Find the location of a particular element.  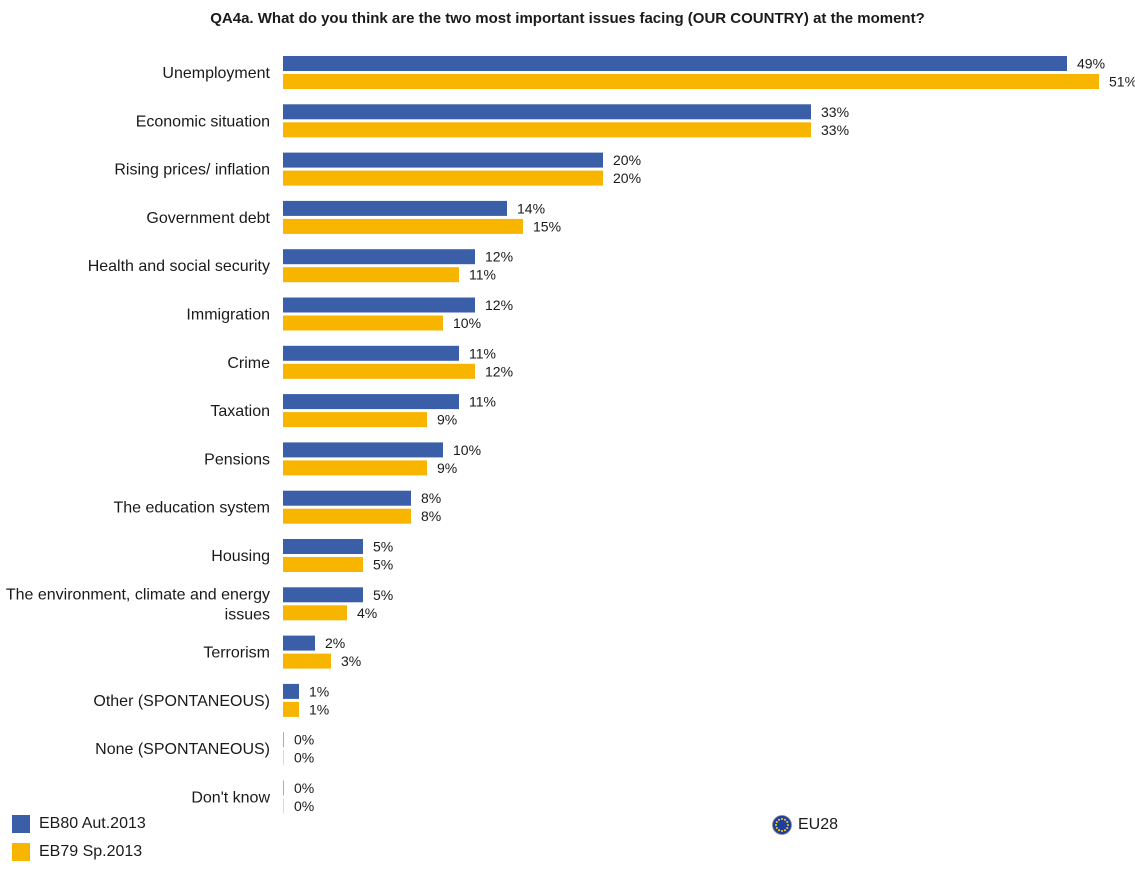

value-label-eb79: 33% is located at coordinates (835, 130).